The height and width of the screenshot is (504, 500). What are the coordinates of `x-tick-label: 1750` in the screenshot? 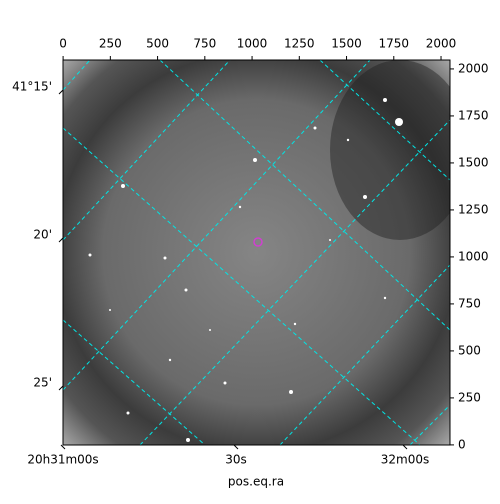 It's located at (394, 44).